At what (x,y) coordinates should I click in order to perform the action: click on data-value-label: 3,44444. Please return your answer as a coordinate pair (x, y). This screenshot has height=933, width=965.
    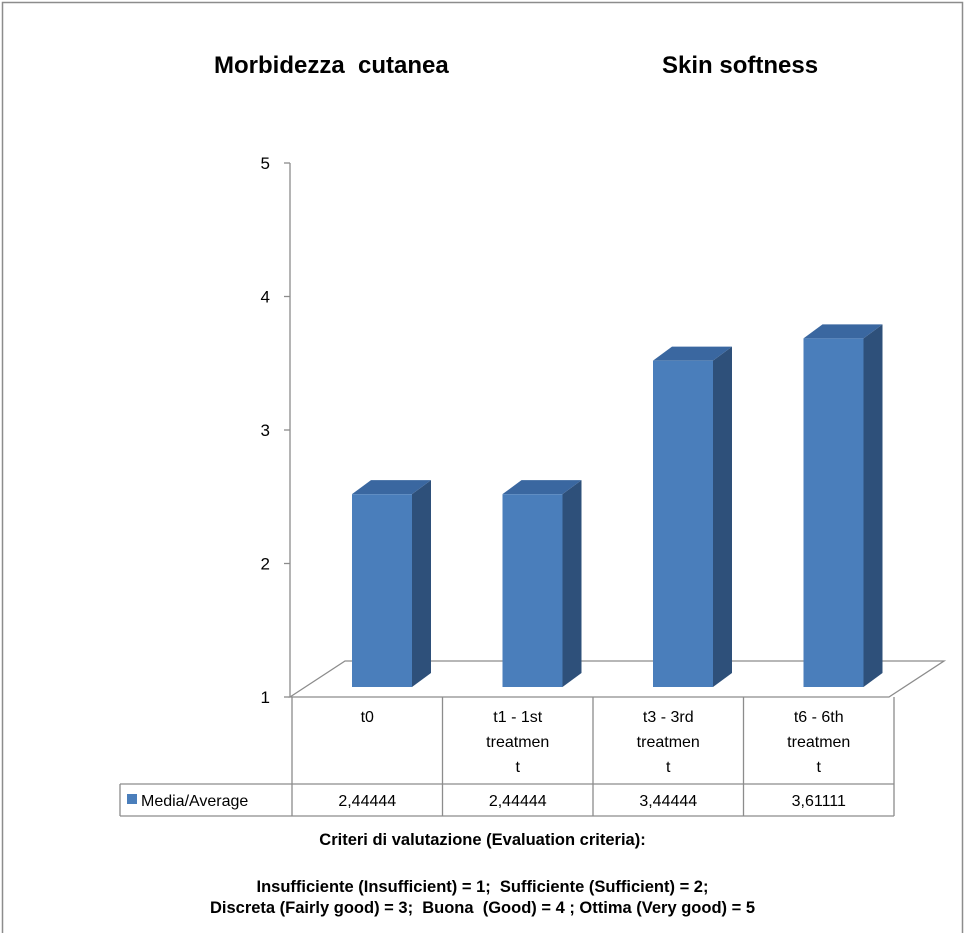
    Looking at the image, I should click on (668, 801).